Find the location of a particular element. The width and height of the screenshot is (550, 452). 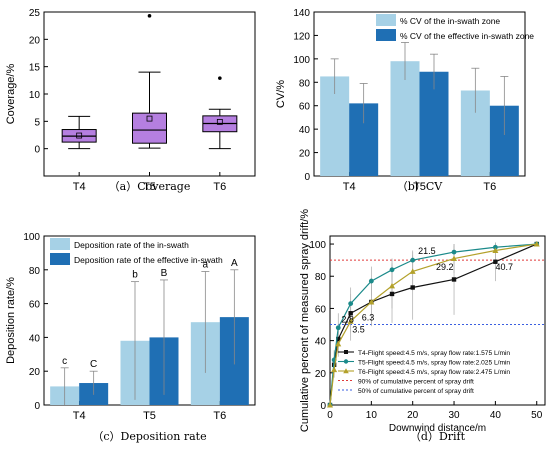

y-axis-label: CV/% is located at coordinates (281, 94).